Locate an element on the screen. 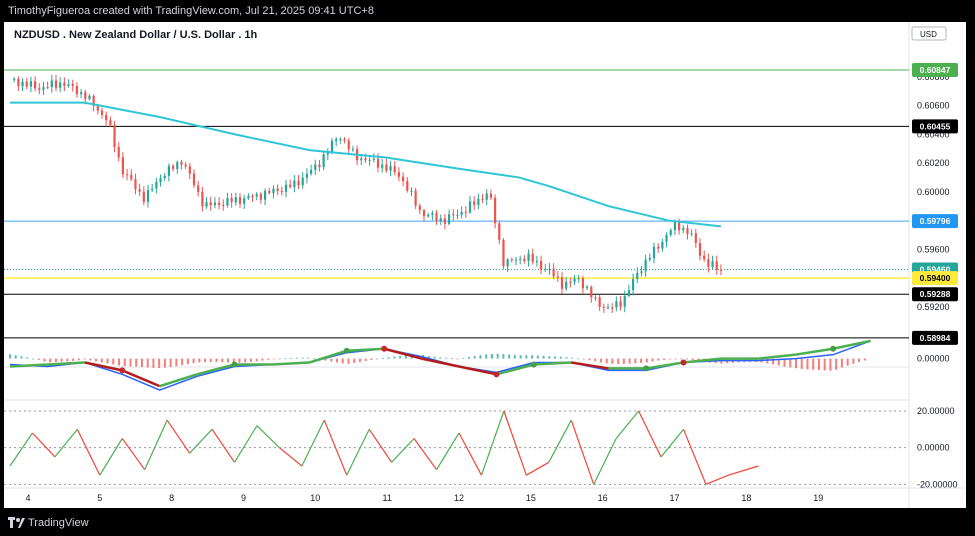 The height and width of the screenshot is (536, 975). time-tick-label: 19 is located at coordinates (818, 498).